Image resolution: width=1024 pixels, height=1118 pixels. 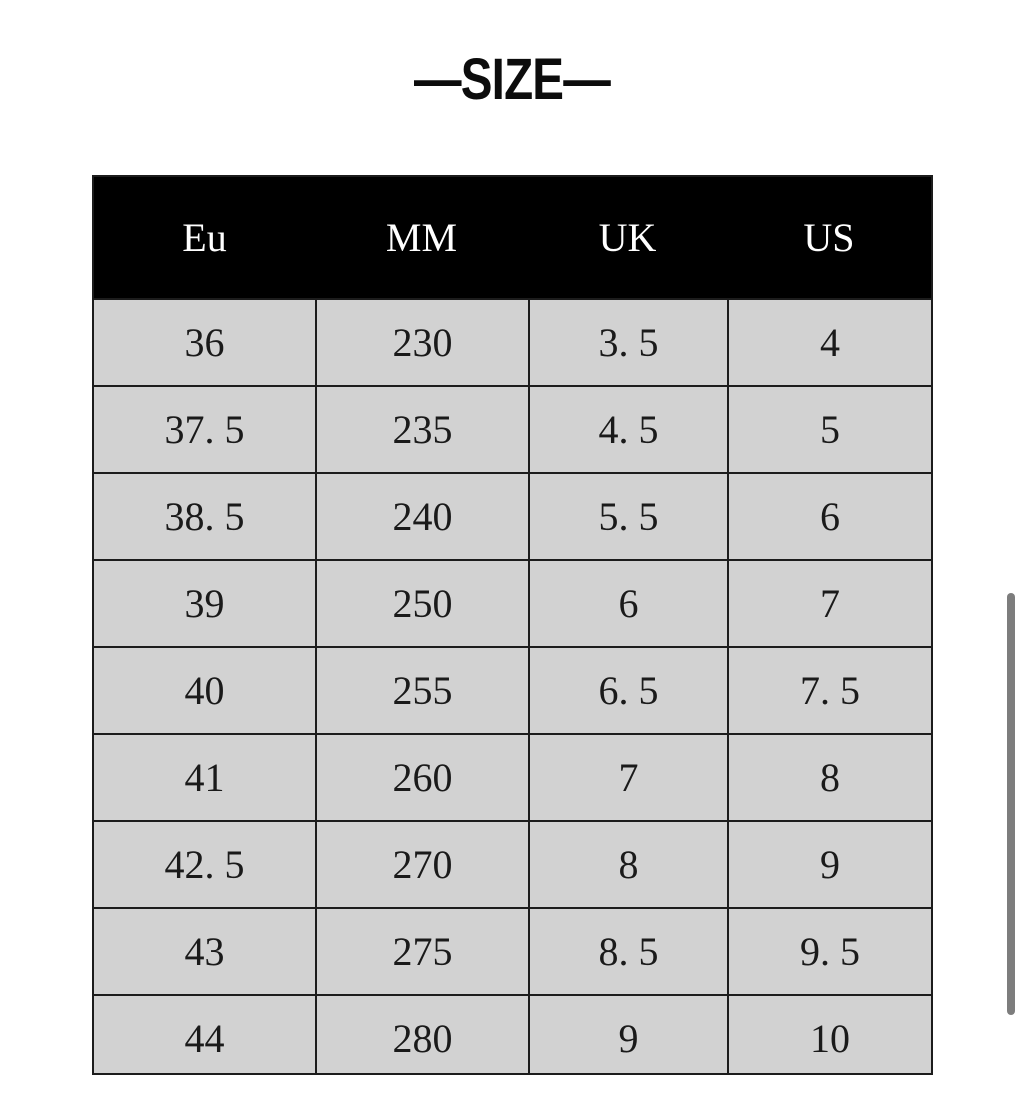 What do you see at coordinates (204, 690) in the screenshot?
I see `table-cell-eu: 40` at bounding box center [204, 690].